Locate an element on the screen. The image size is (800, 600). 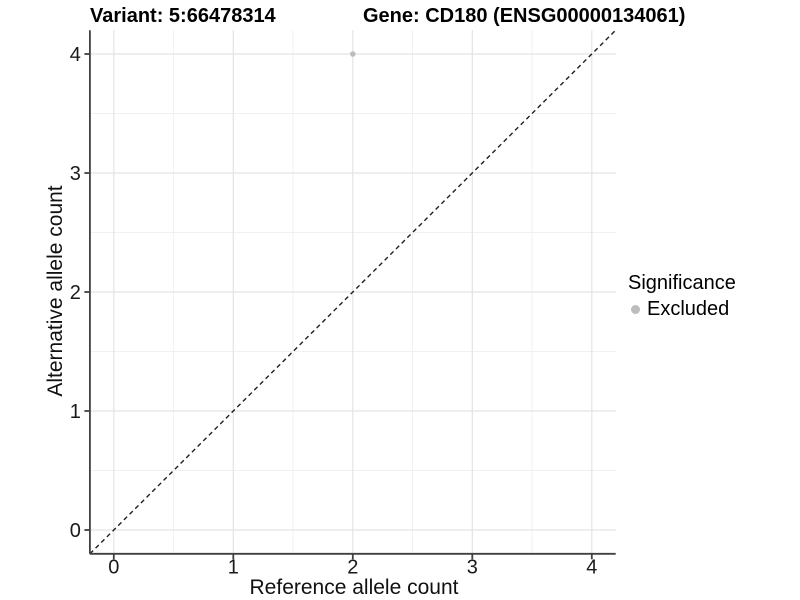
x-axis-title: Reference allele count is located at coordinates (354, 587).